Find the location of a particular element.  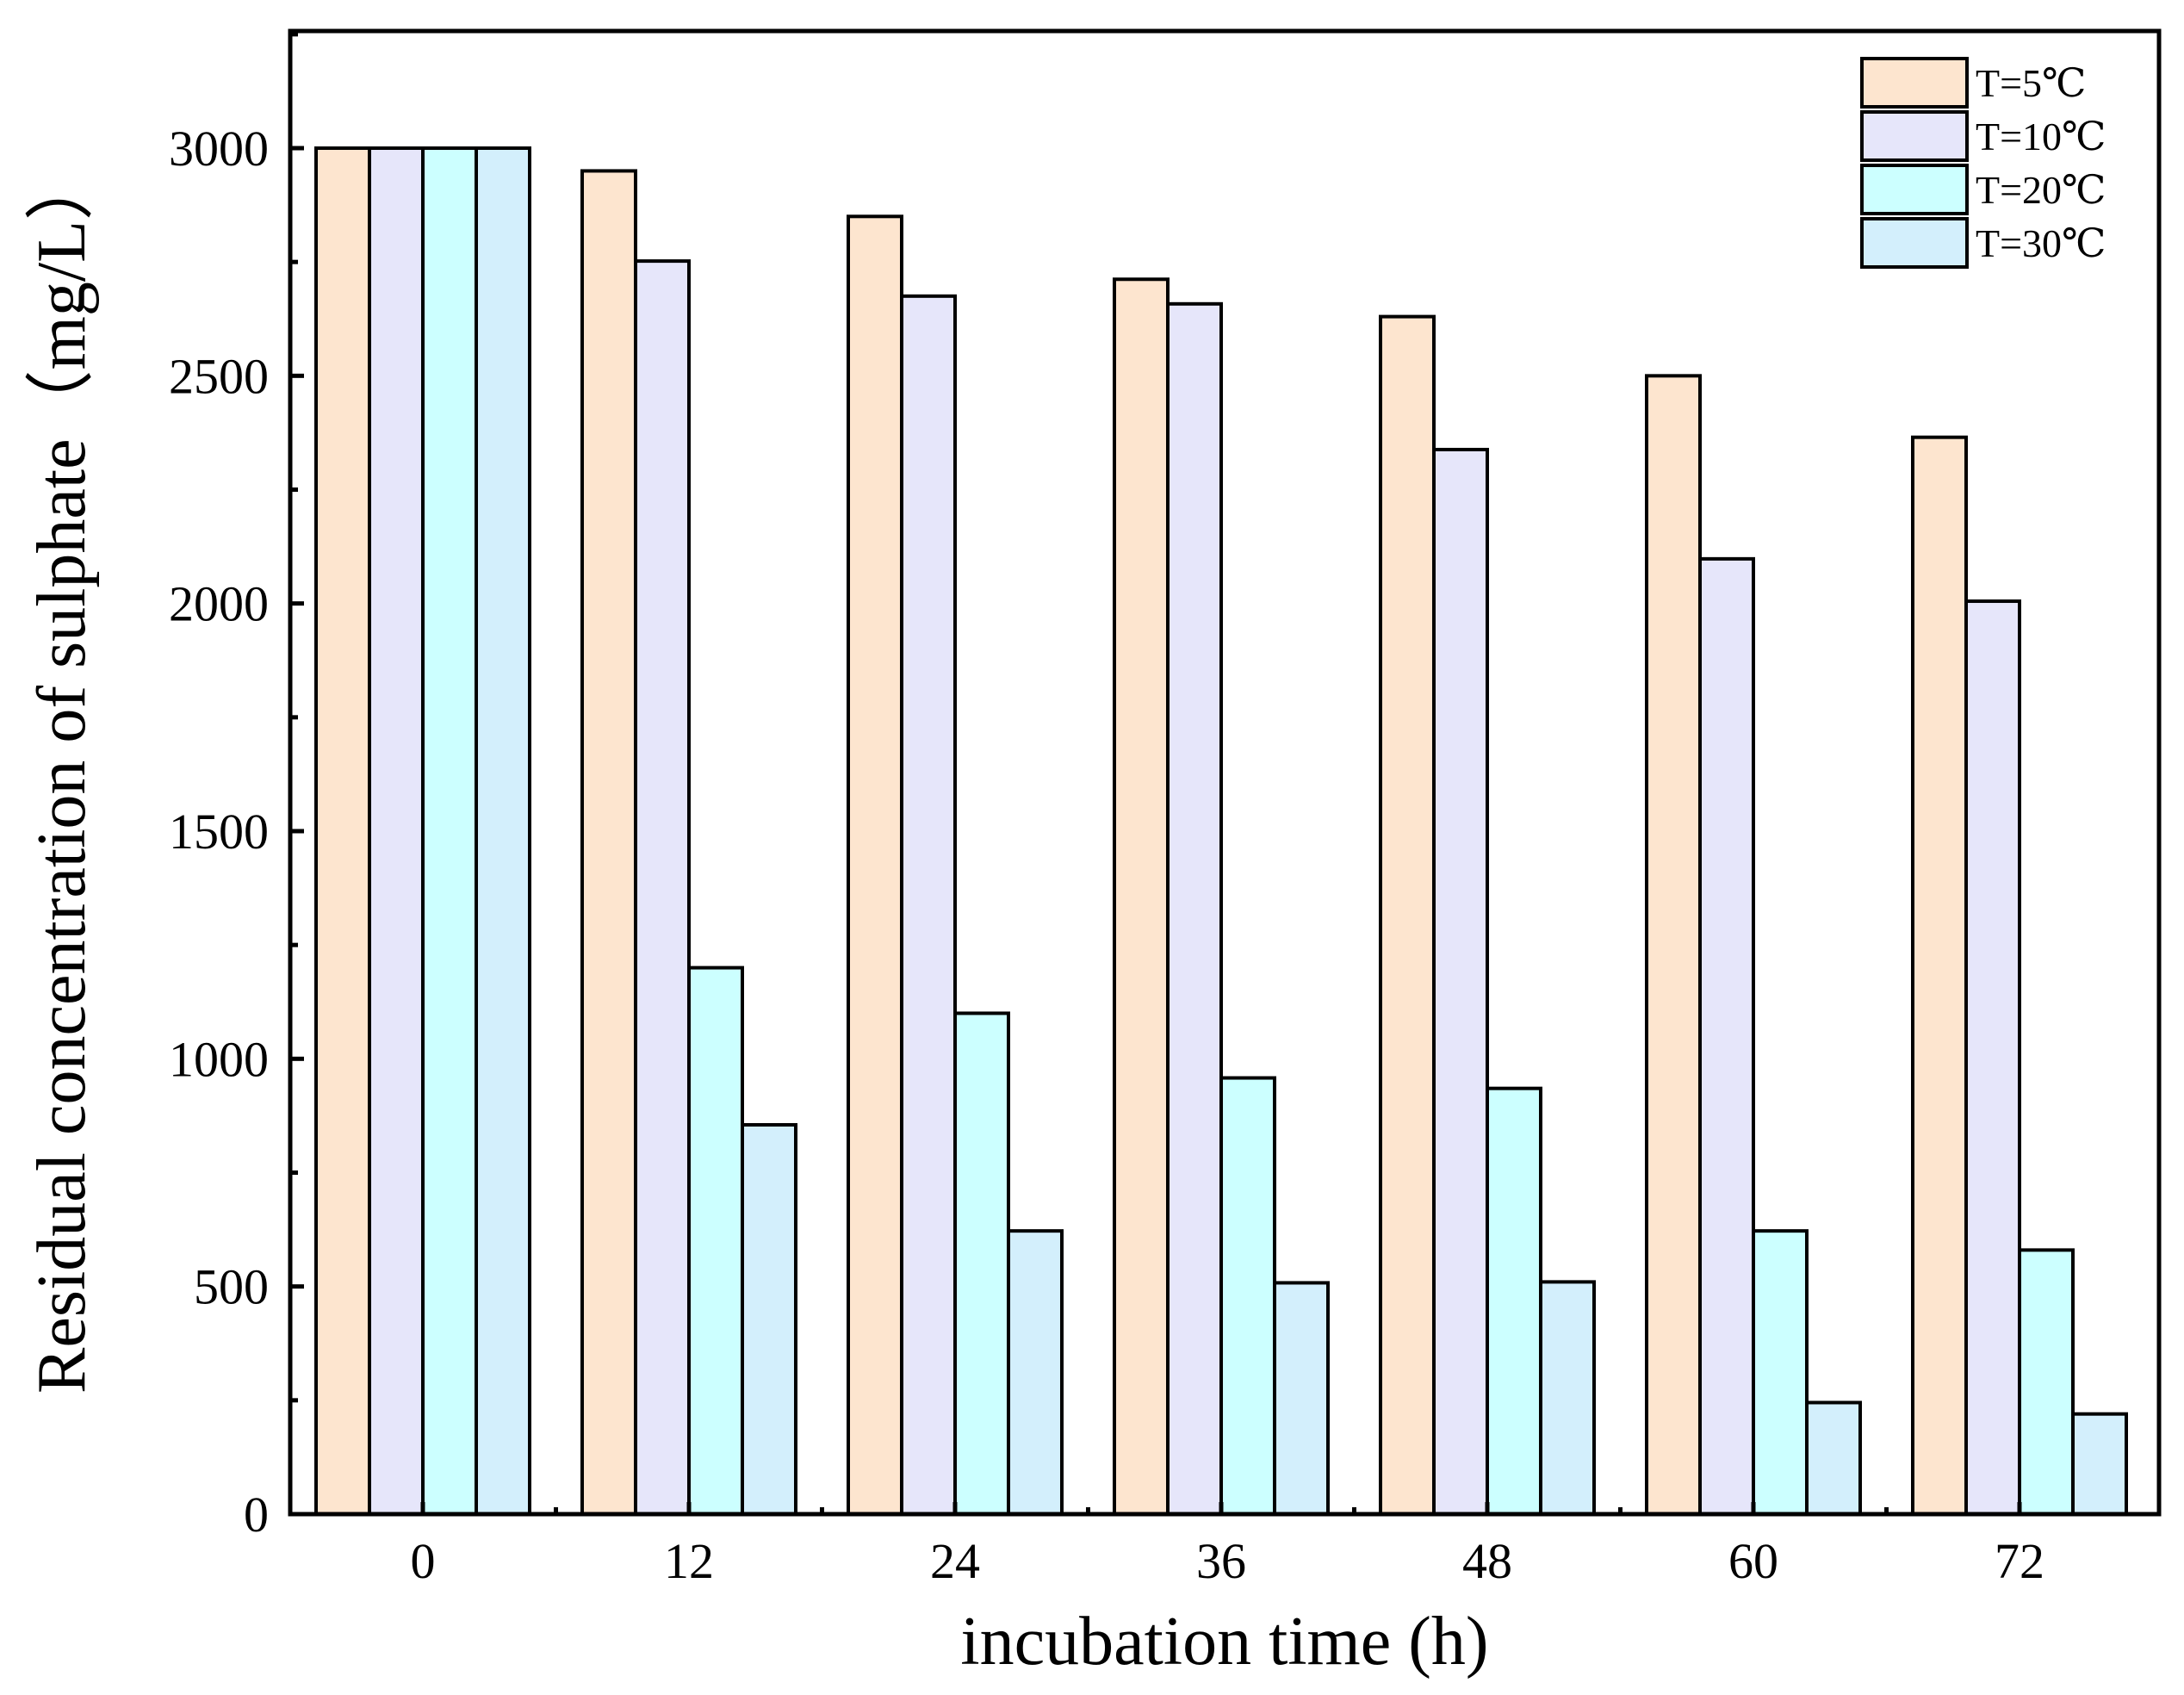

x-axis-title: incubation time (h) is located at coordinates (1224, 1641).